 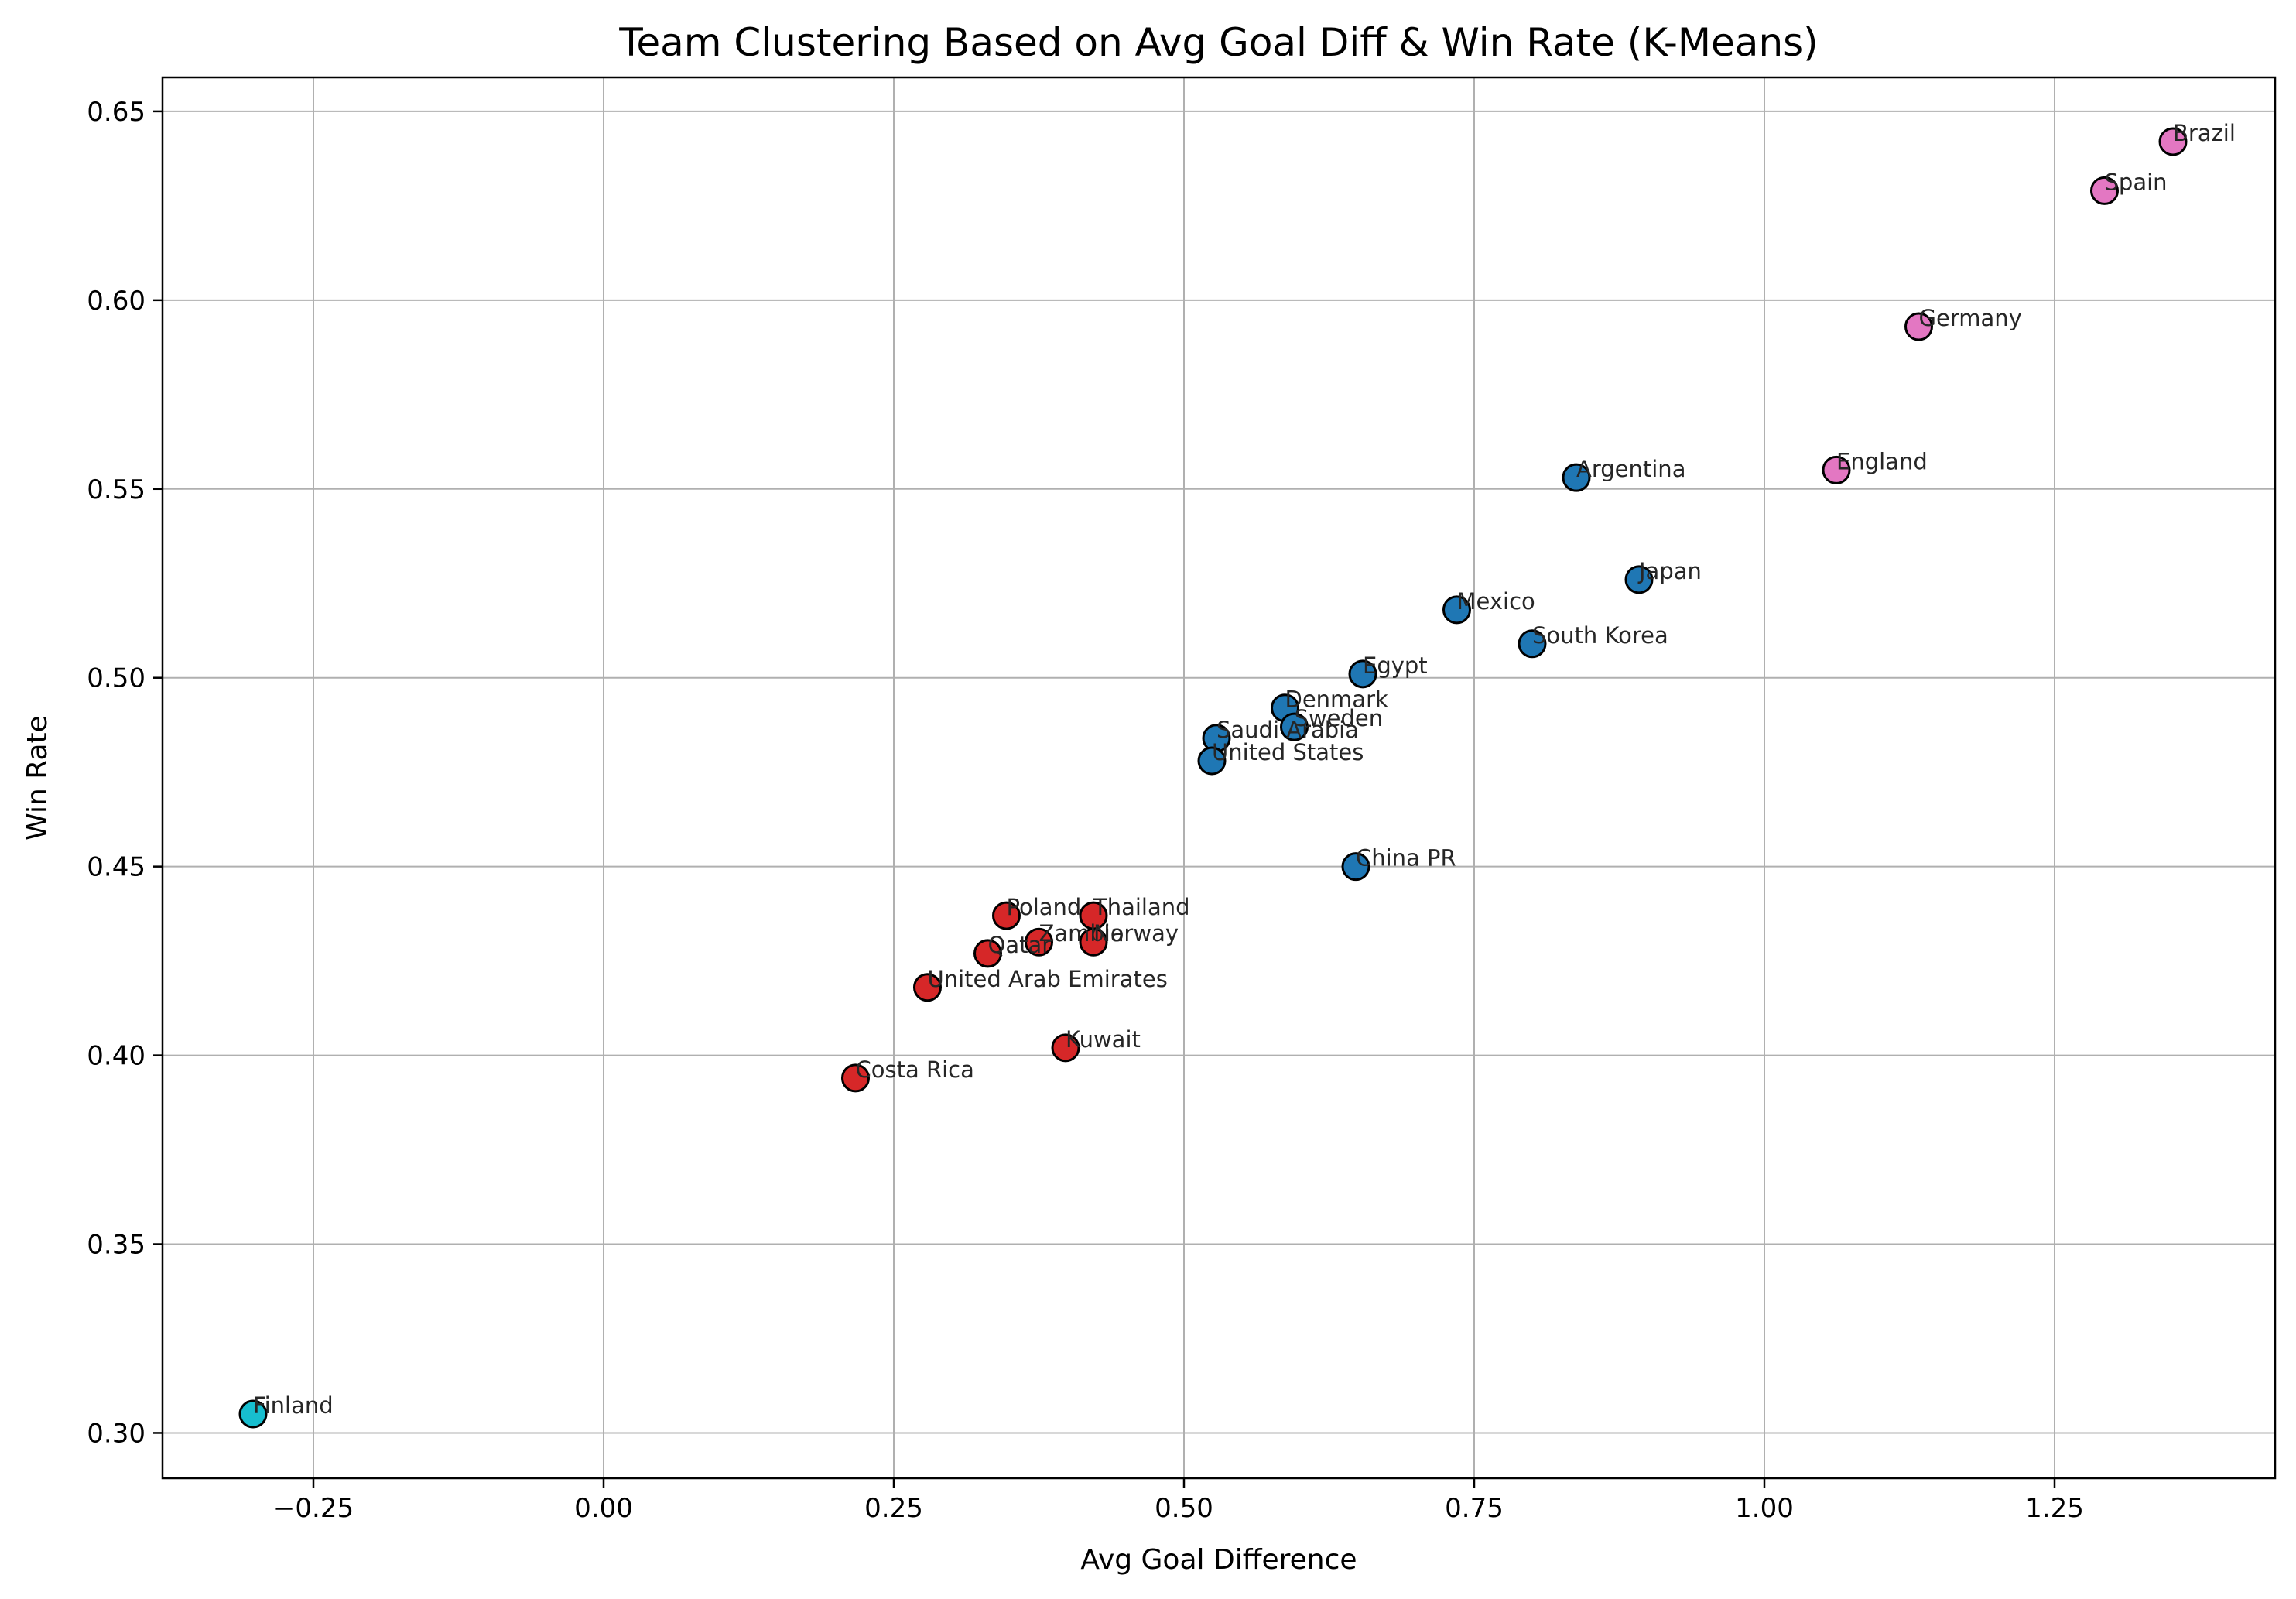 What do you see at coordinates (313, 1509) in the screenshot?
I see `x-tick-label: −0.25` at bounding box center [313, 1509].